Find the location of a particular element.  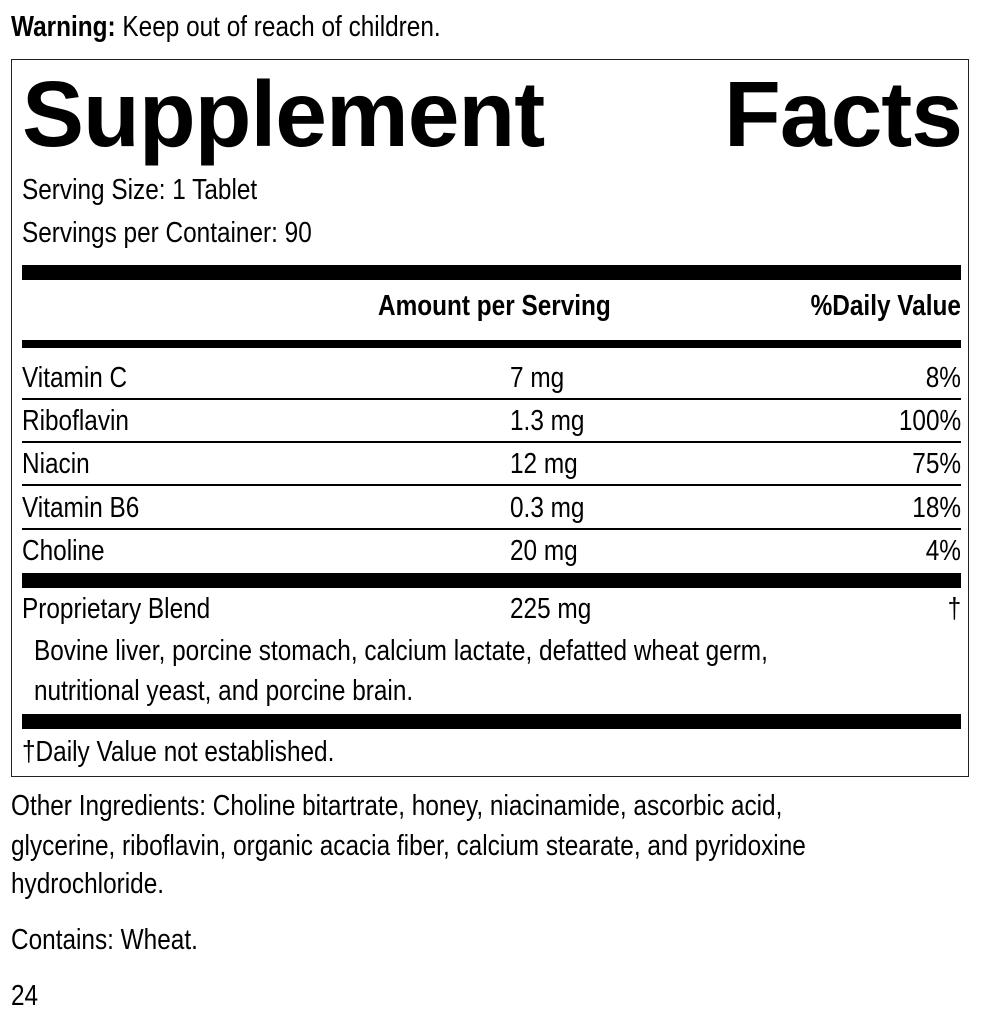

nutrient-amount: 12 mg is located at coordinates (544, 464).